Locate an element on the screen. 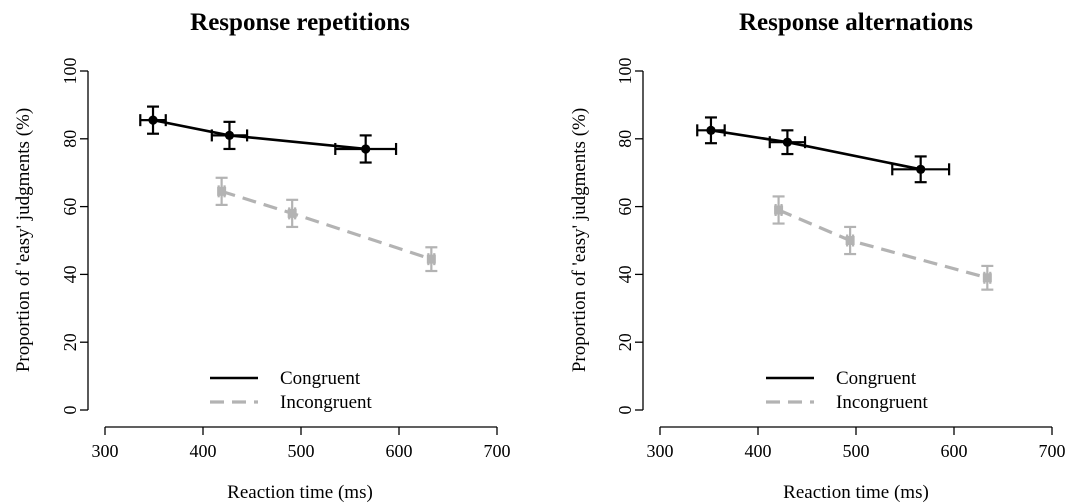 This screenshot has height=504, width=1084. chart-title: Response alternations is located at coordinates (856, 22).